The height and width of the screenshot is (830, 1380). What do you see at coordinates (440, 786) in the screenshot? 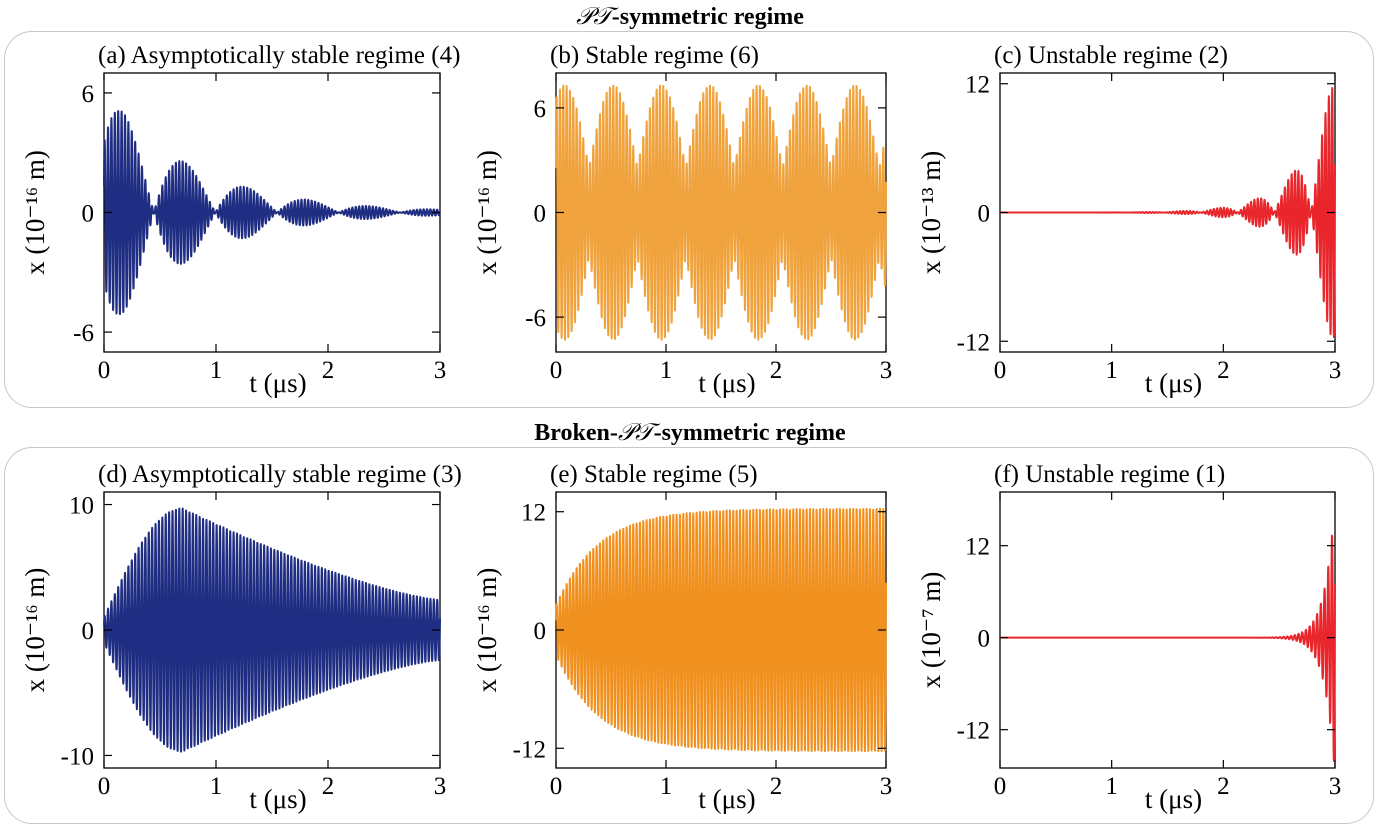
I see `x-tick-label-d: 3` at bounding box center [440, 786].